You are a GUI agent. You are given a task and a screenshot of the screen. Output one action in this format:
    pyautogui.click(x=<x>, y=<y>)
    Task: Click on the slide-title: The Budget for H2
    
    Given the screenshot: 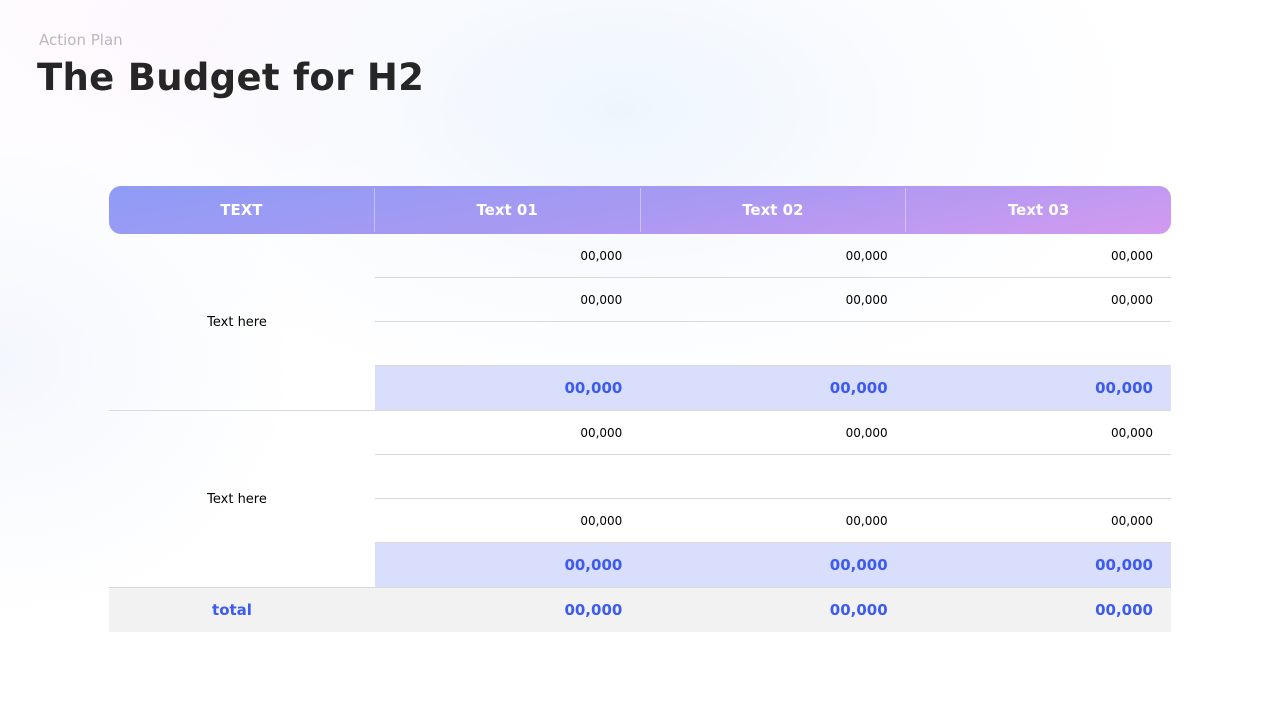 What is the action you would take?
    pyautogui.click(x=231, y=77)
    